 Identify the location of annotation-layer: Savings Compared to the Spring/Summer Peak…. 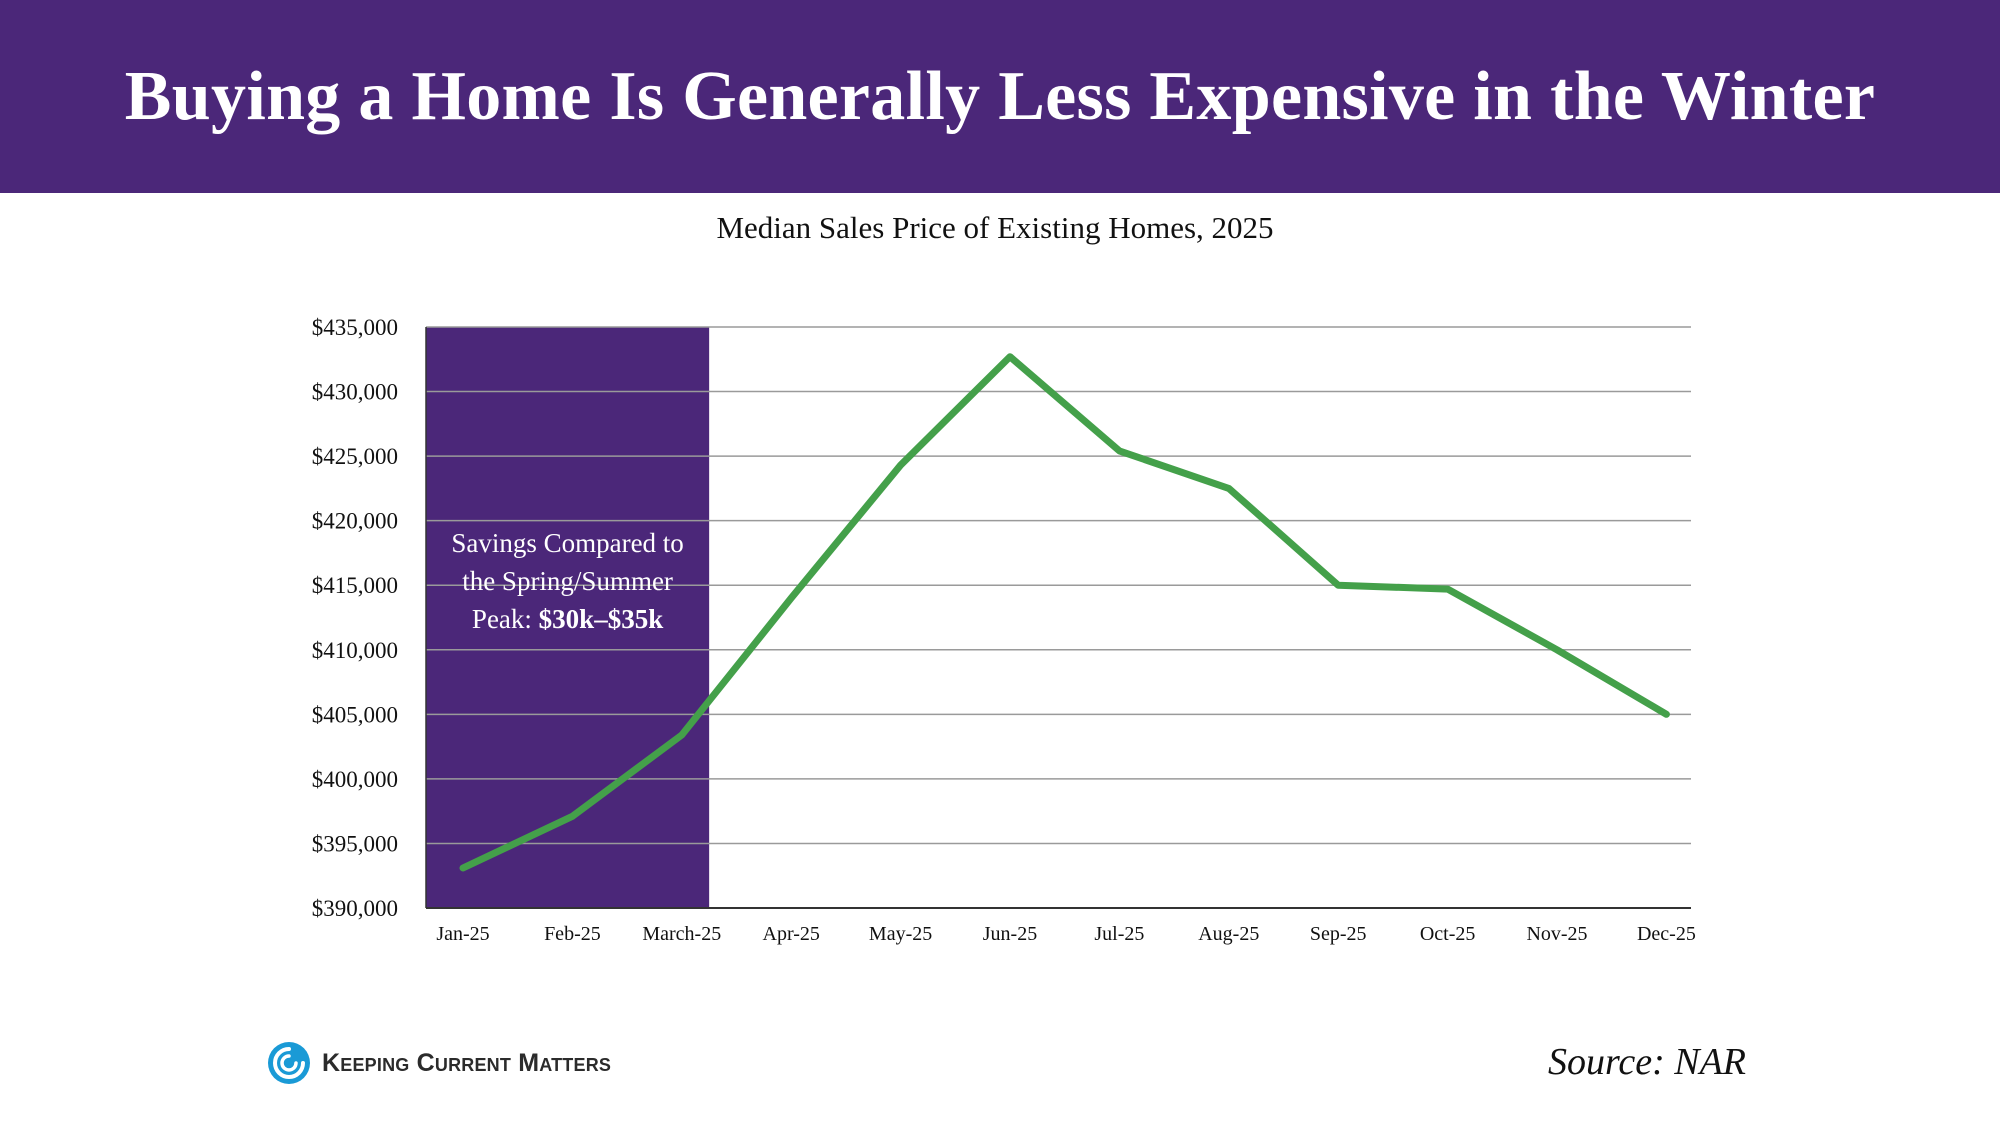
(567, 581).